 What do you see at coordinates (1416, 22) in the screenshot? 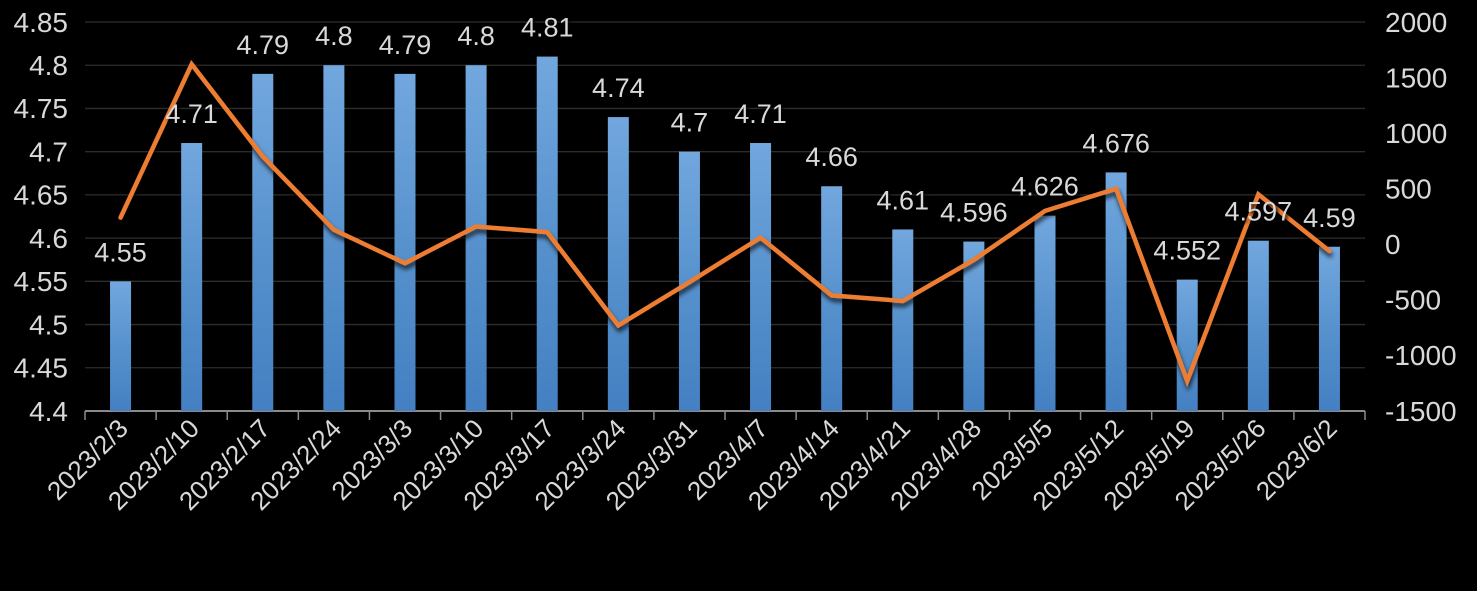
I see `y-axis-right-label: 2000` at bounding box center [1416, 22].